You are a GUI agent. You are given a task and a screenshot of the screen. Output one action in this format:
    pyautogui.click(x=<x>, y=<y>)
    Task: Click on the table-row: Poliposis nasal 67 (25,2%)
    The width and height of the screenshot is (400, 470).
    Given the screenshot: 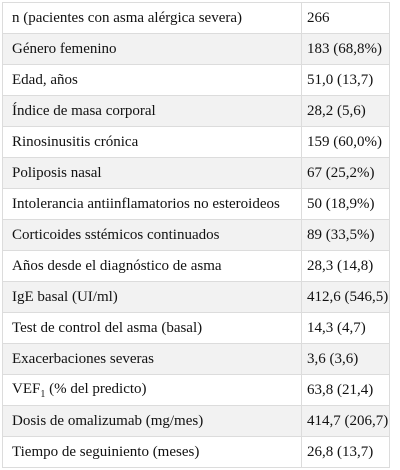 What is the action you would take?
    pyautogui.click(x=196, y=173)
    